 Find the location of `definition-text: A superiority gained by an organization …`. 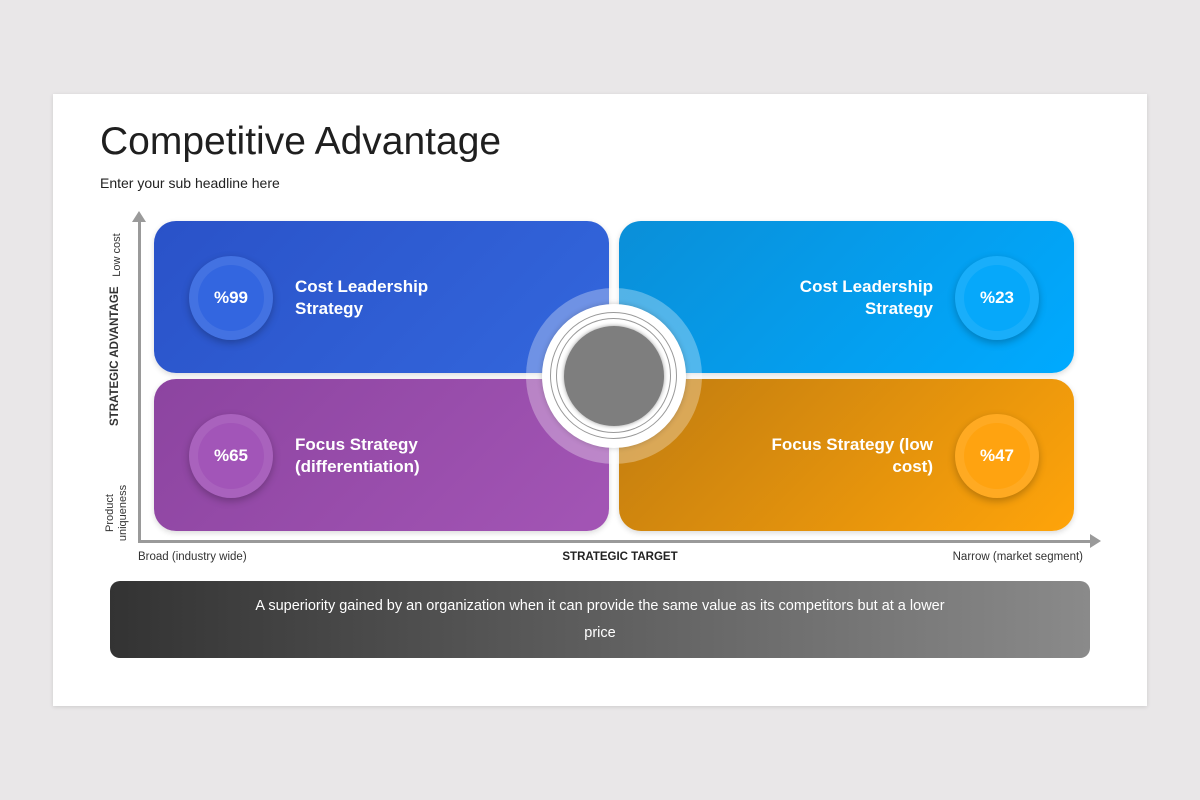

definition-text: A superiority gained by an organization … is located at coordinates (600, 619).